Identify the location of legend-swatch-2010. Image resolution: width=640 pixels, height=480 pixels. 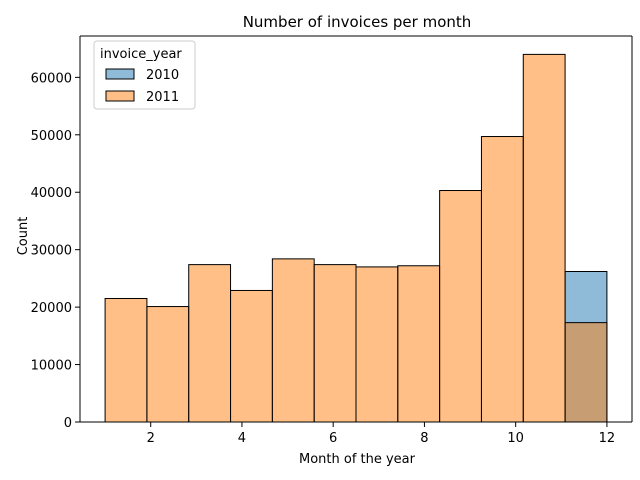
(120, 74).